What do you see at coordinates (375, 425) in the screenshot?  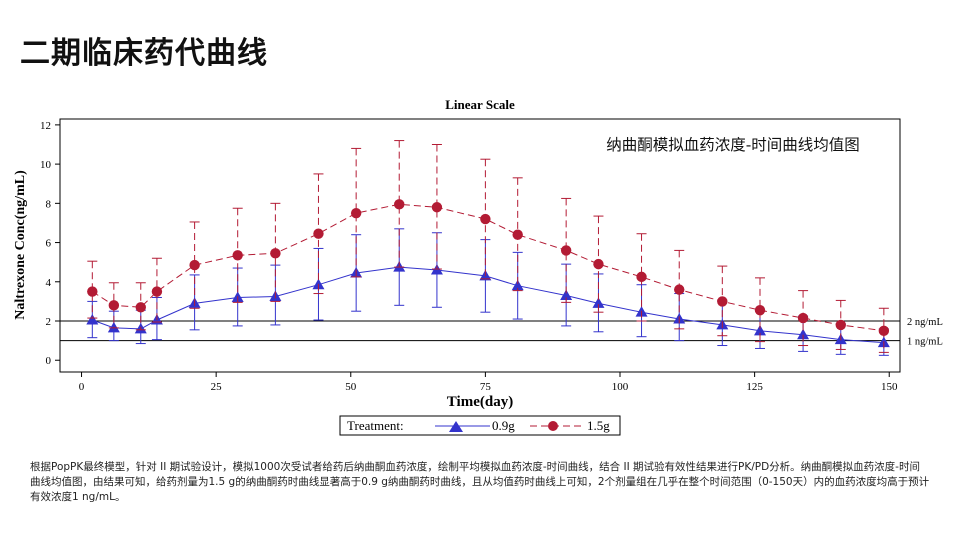 I see `legend-title: Treatment:` at bounding box center [375, 425].